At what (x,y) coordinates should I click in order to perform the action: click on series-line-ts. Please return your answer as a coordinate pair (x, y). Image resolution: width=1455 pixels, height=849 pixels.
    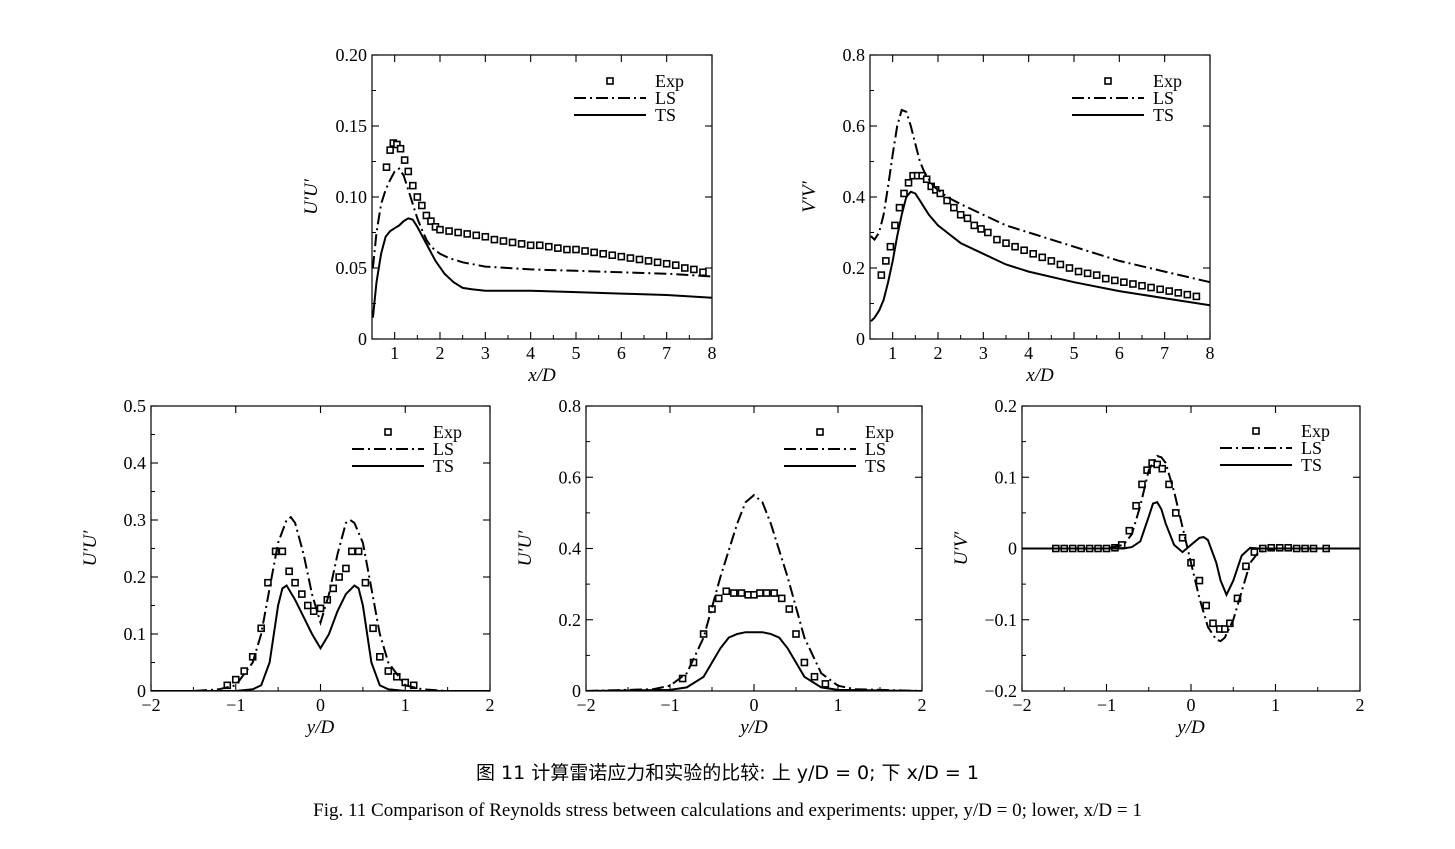
    Looking at the image, I should click on (754, 661).